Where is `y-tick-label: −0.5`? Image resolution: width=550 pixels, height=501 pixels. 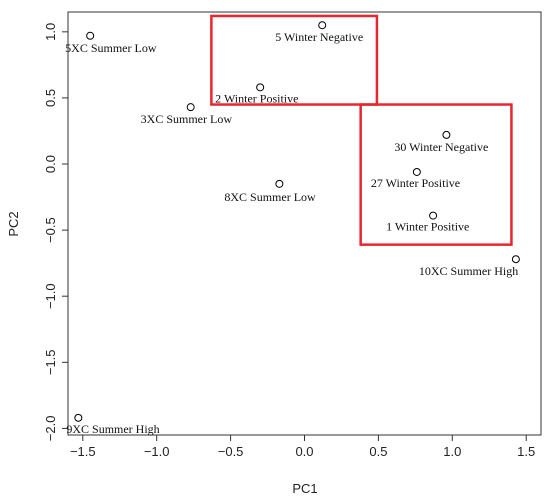
y-tick-label: −0.5 is located at coordinates (50, 230).